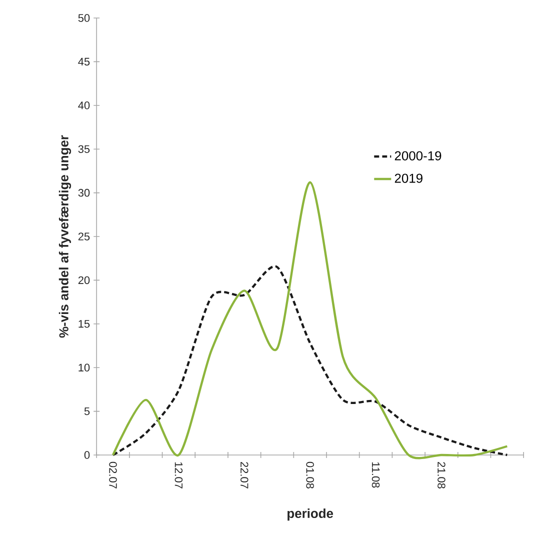  What do you see at coordinates (87, 455) in the screenshot?
I see `y-tick-label: 0` at bounding box center [87, 455].